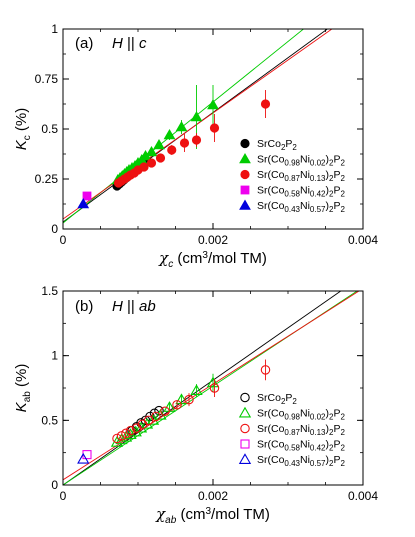  Describe the element at coordinates (23, 388) in the screenshot. I see `y-axis-label-1: Kab (%)` at that location.